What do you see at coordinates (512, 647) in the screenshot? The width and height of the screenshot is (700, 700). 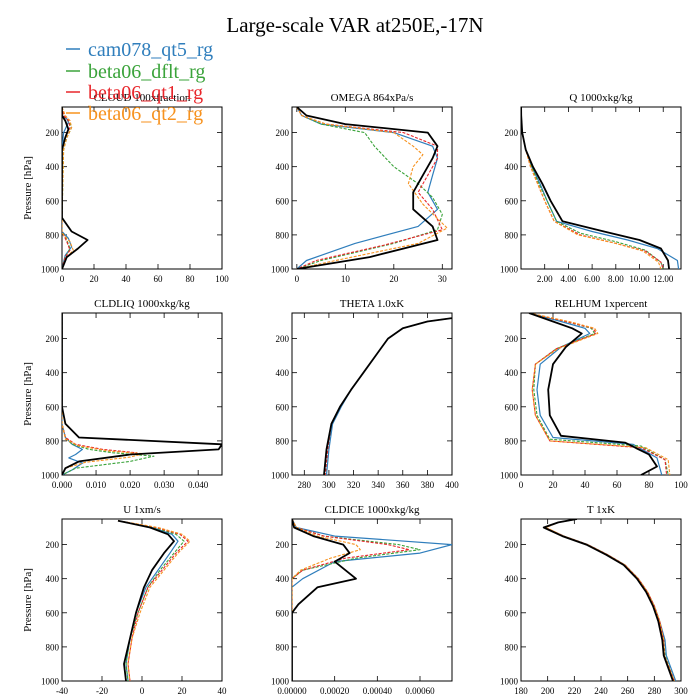 I see `y-tick-label: 800` at bounding box center [512, 647].